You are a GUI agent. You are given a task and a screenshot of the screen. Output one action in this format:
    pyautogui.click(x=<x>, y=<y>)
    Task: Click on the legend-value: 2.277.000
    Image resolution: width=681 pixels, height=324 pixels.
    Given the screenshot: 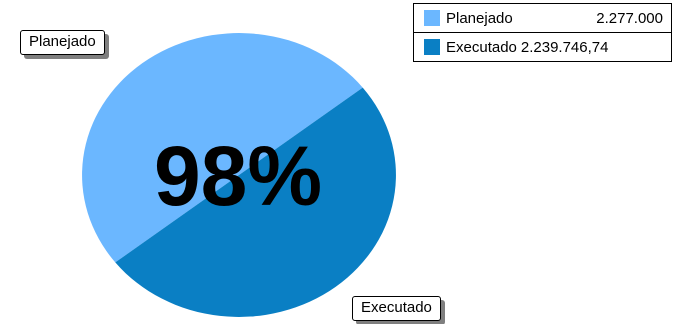 What is the action you would take?
    pyautogui.click(x=629, y=18)
    